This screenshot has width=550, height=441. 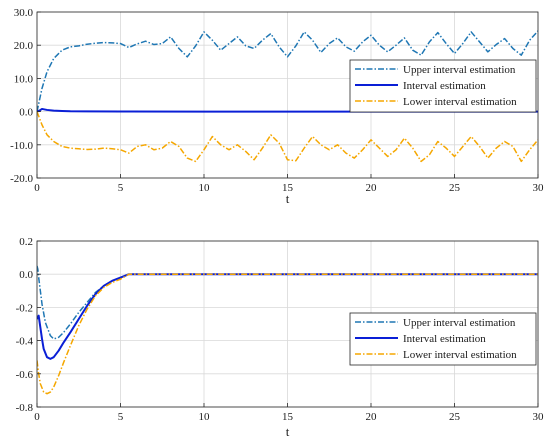 I want to click on y-tick-label: -10.0, so click(x=21, y=146).